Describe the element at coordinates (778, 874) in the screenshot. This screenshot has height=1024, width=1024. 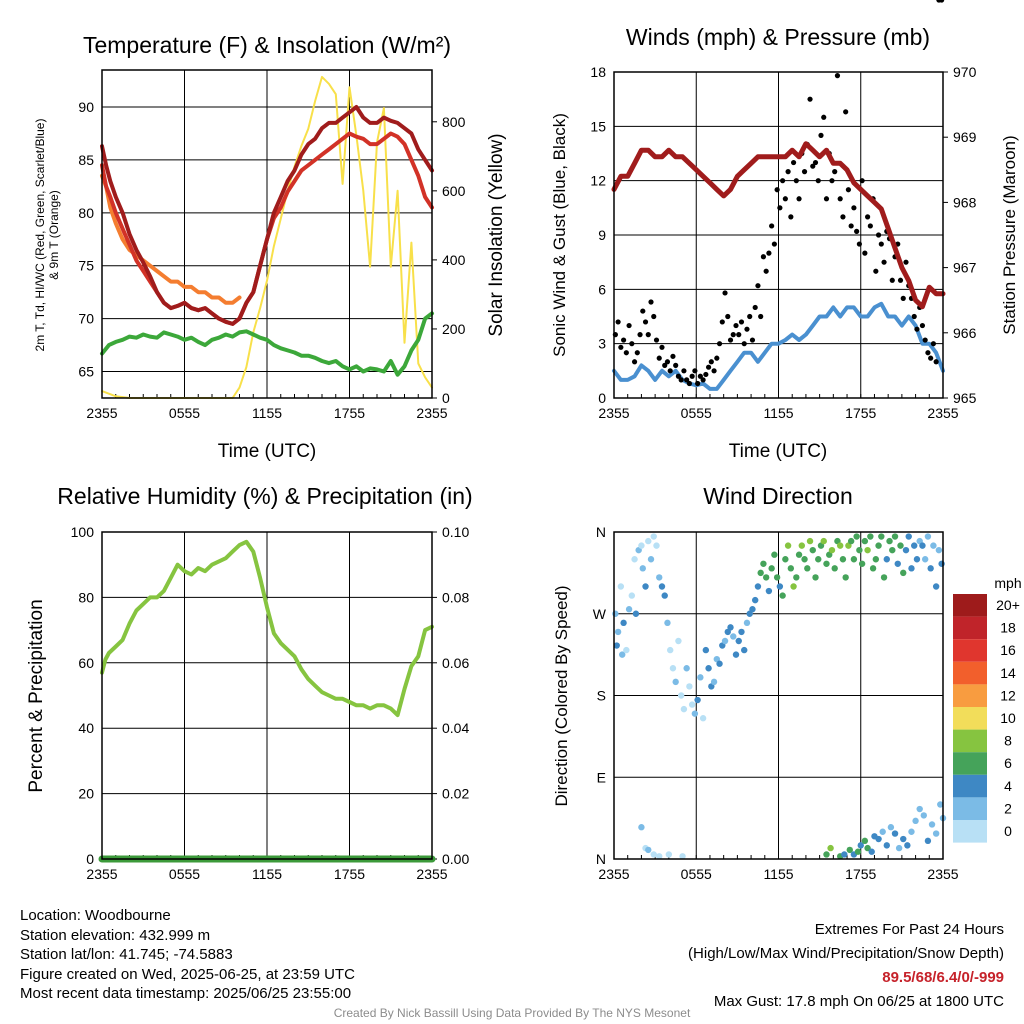
I see `dir-x-tick-label: 1155` at that location.